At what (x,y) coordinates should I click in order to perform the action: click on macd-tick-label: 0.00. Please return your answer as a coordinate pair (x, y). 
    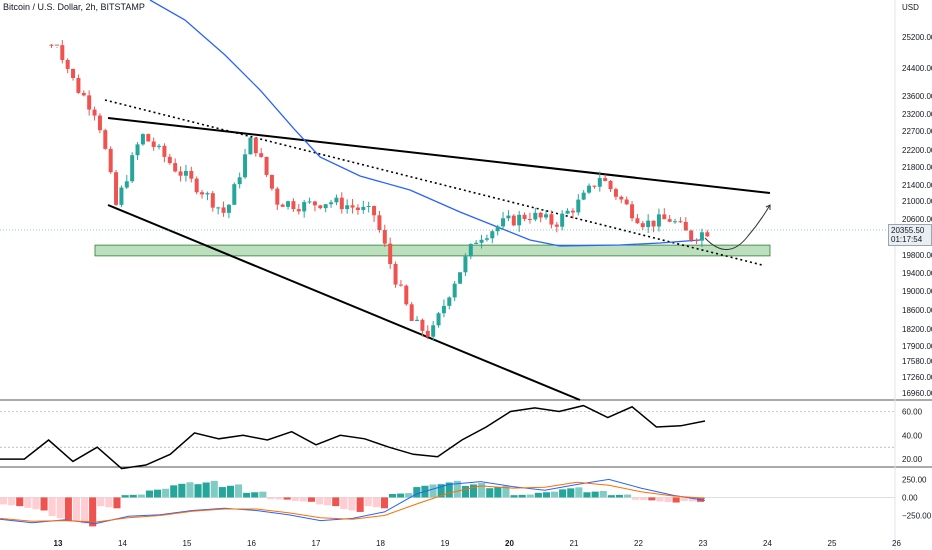
    Looking at the image, I should click on (910, 497).